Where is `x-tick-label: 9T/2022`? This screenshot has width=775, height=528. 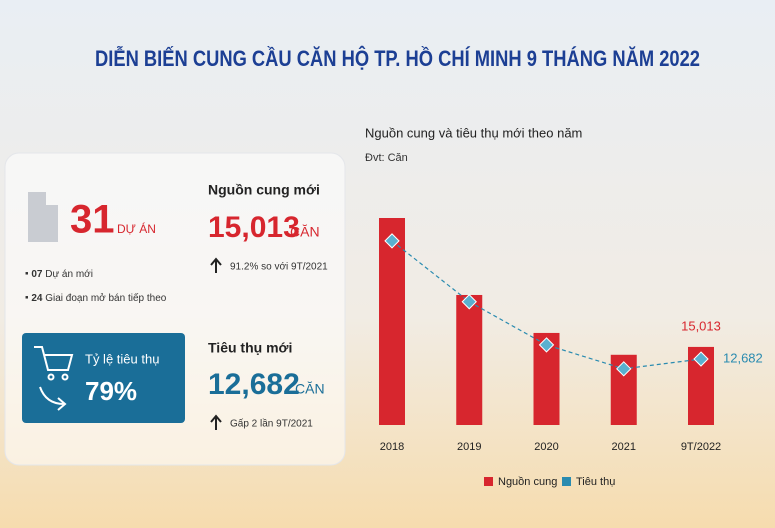
x-tick-label: 9T/2022 is located at coordinates (701, 447).